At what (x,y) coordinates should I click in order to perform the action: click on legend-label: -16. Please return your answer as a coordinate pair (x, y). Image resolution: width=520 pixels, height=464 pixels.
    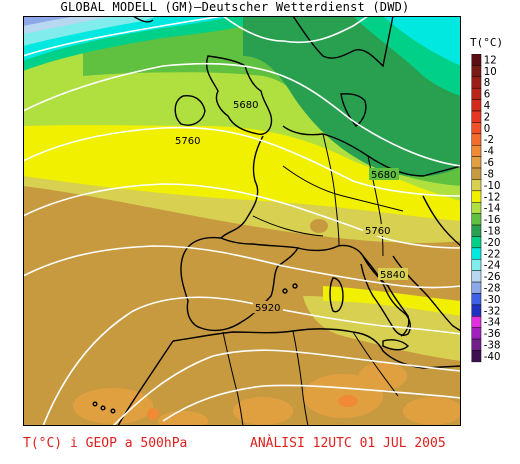
    Looking at the image, I should click on (492, 220).